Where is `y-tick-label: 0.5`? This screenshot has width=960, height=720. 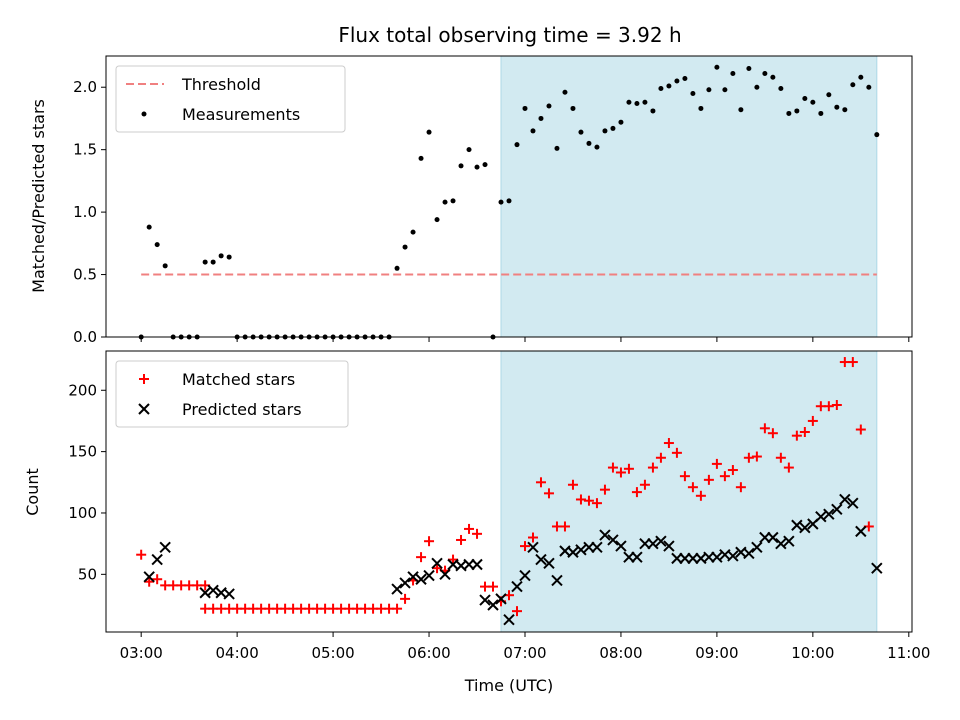
y-tick-label: 0.5 is located at coordinates (85, 275).